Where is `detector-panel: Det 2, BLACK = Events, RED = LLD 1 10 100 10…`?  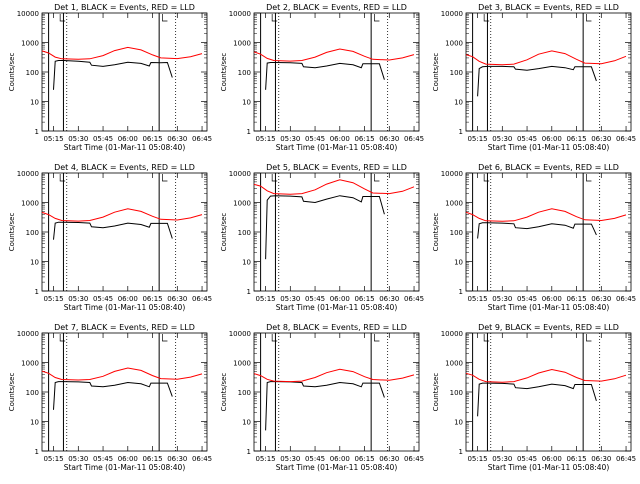 detector-panel: Det 2, BLACK = Events, RED = LLD 1 10 100 10… is located at coordinates (322, 77).